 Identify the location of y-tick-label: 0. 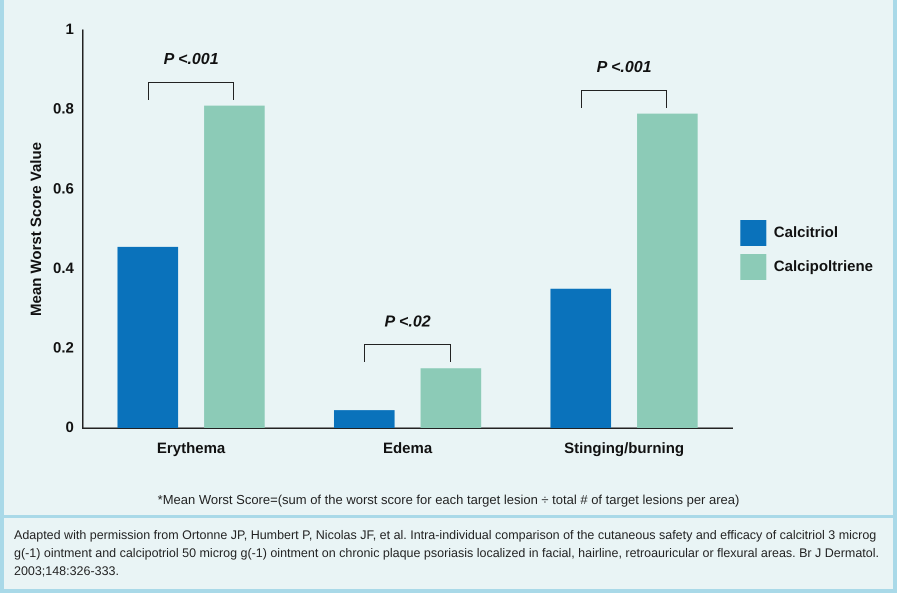
(70, 427).